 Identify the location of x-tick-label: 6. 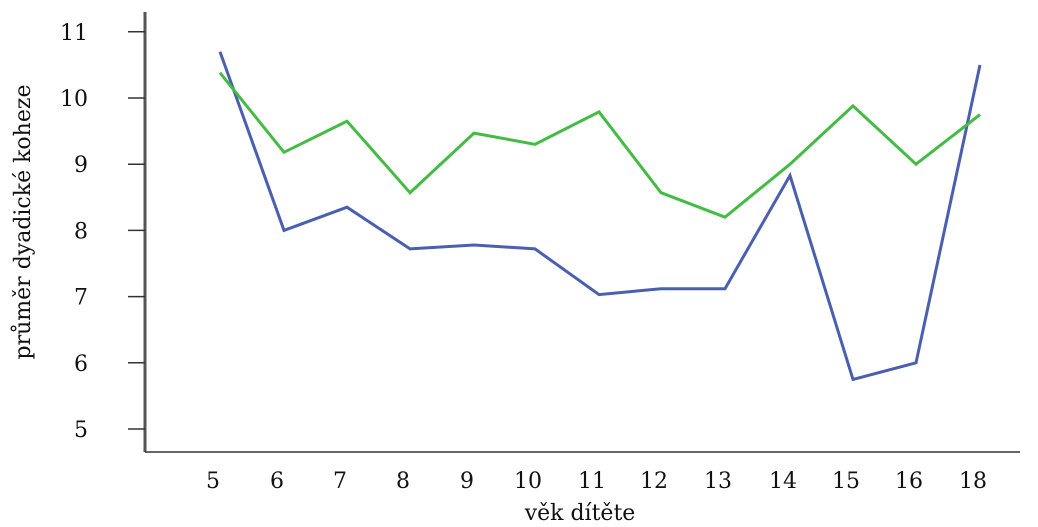
(277, 481).